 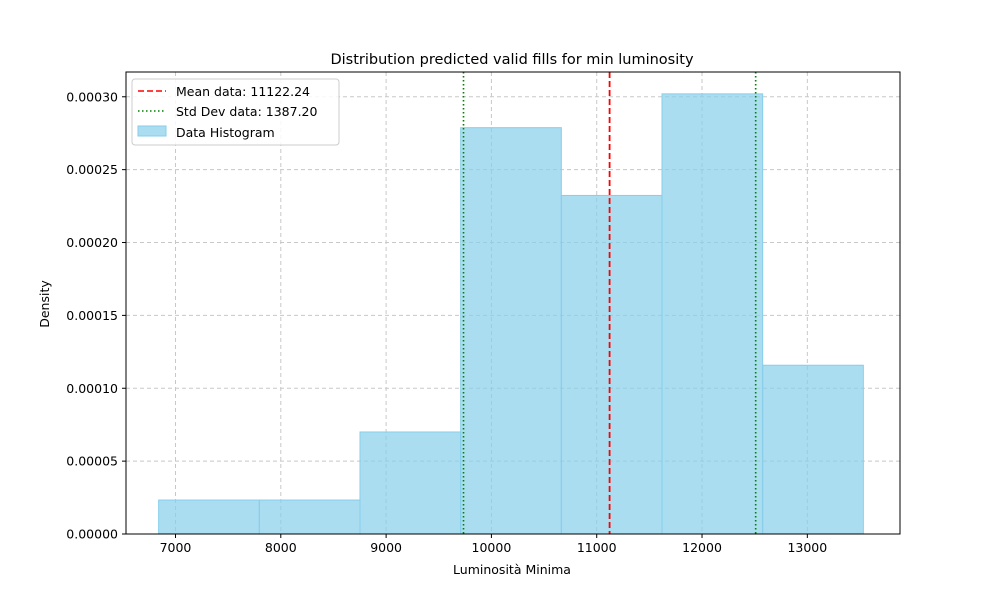 What do you see at coordinates (92, 242) in the screenshot?
I see `y-tick-label: 0.00020` at bounding box center [92, 242].